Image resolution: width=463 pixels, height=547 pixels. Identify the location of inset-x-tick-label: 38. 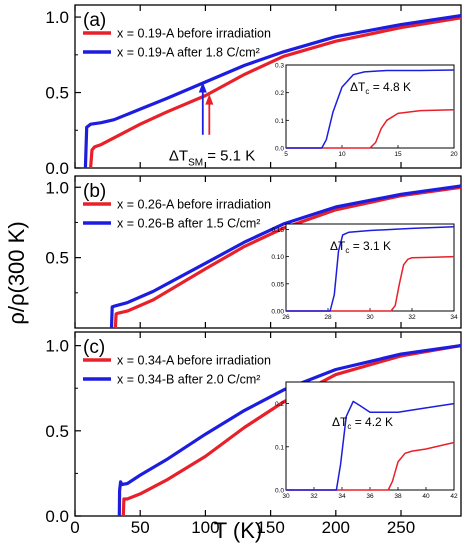
(398, 496).